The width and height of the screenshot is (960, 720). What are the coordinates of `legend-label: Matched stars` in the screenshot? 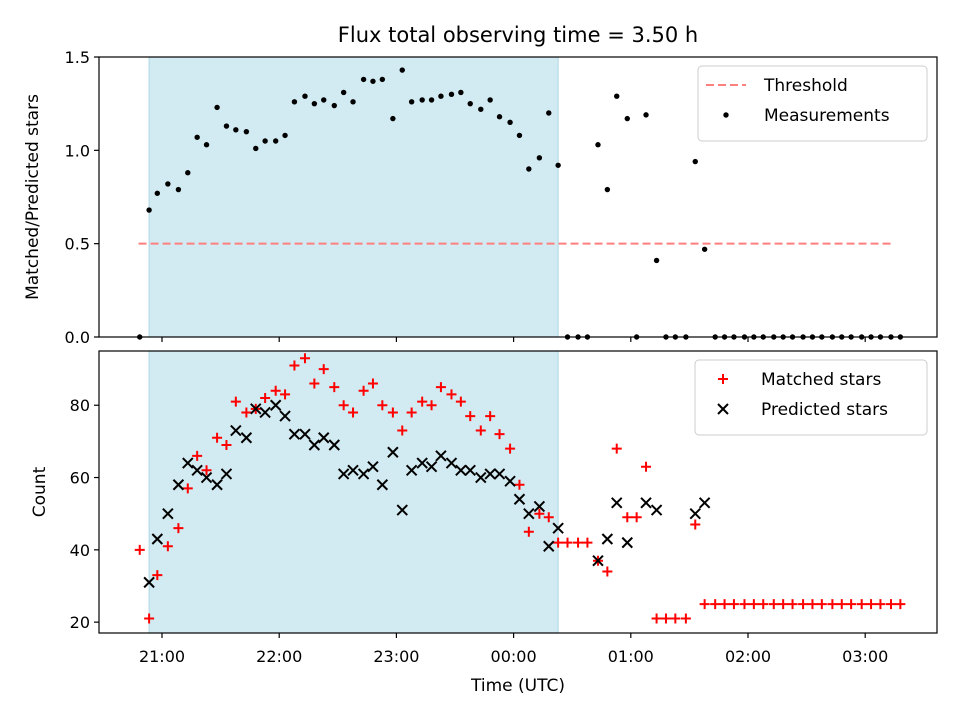 It's located at (821, 380).